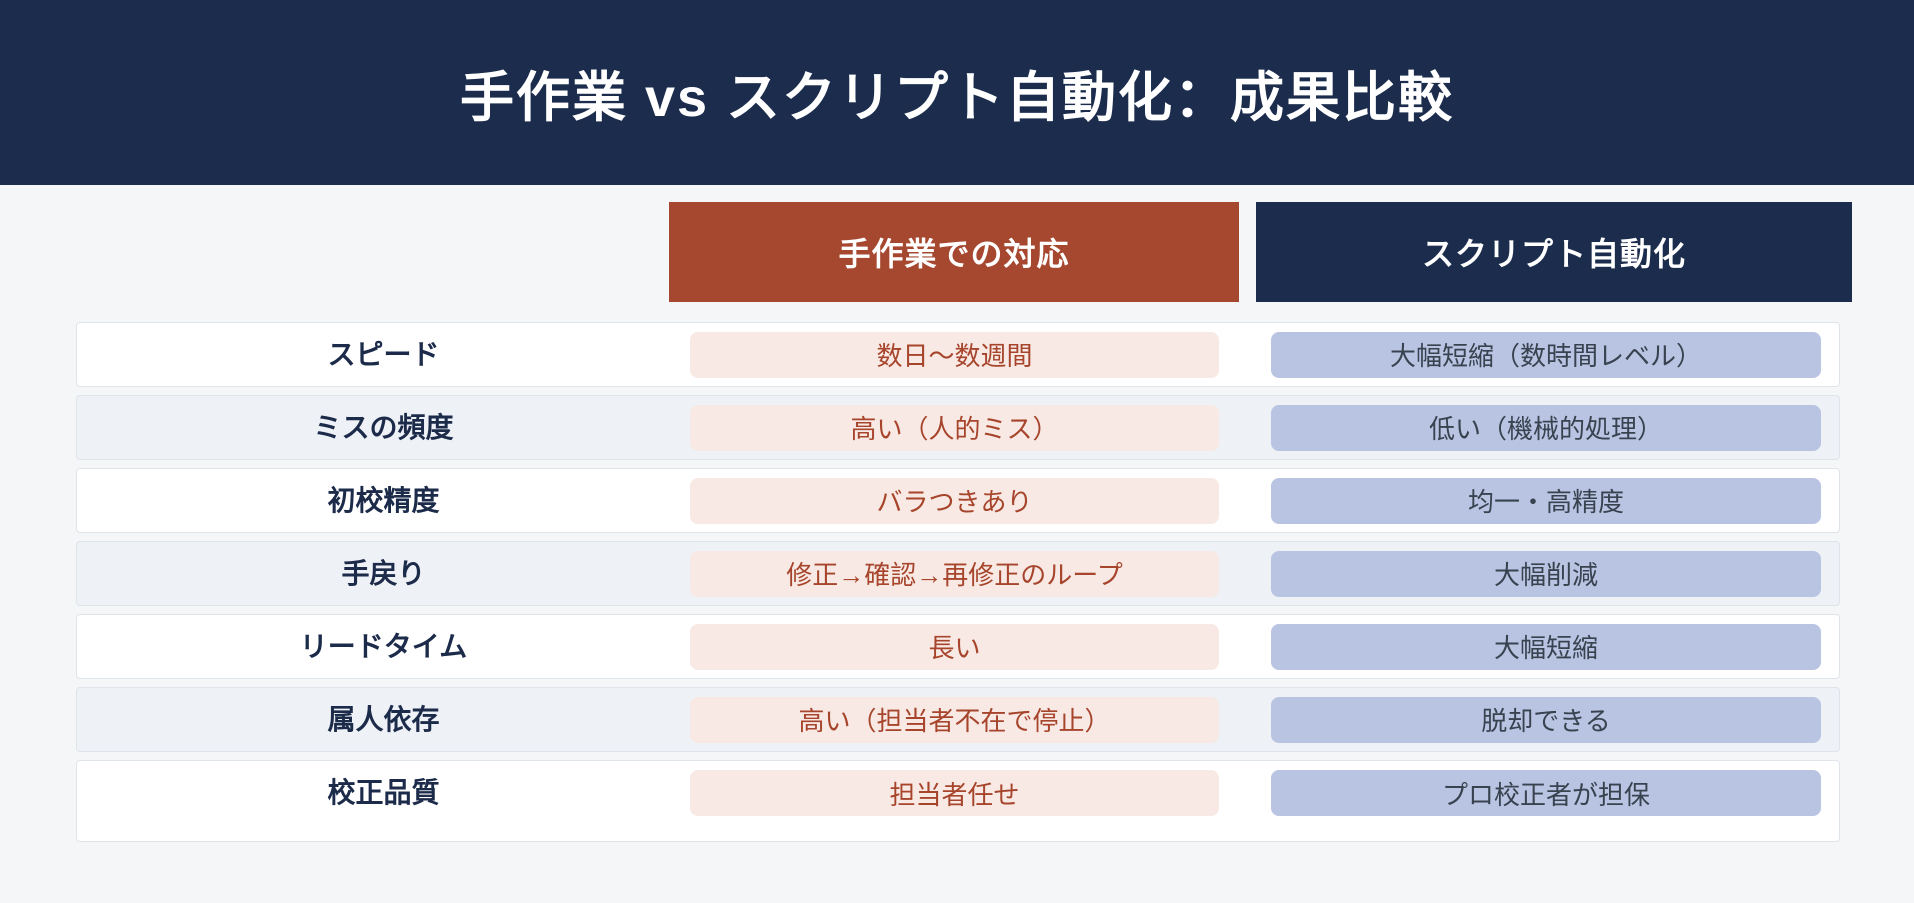  I want to click on script-value-pill: 脱却できる, so click(1546, 719).